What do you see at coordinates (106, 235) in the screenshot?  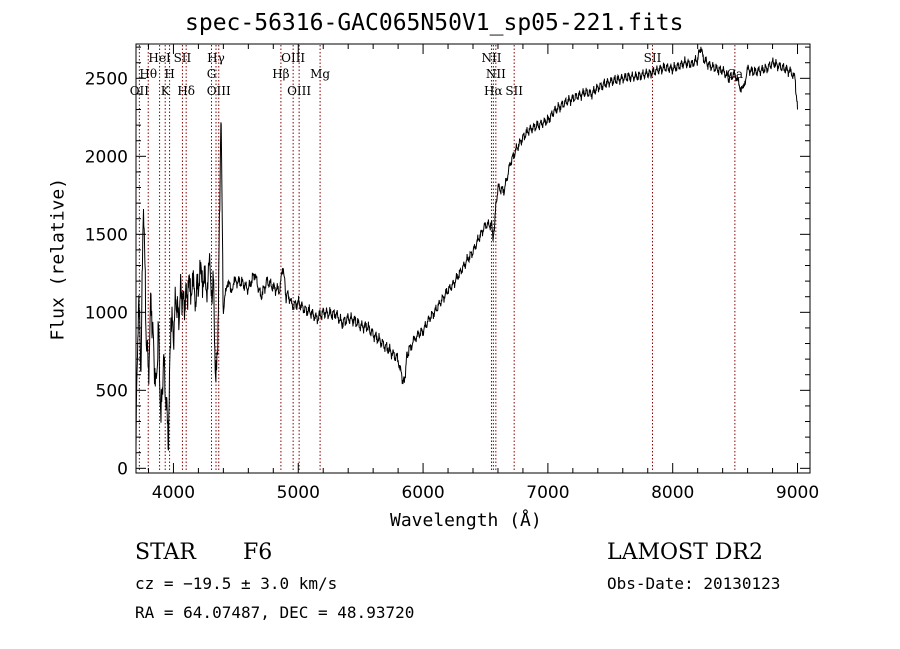 I see `y-tick-label: 1500` at bounding box center [106, 235].